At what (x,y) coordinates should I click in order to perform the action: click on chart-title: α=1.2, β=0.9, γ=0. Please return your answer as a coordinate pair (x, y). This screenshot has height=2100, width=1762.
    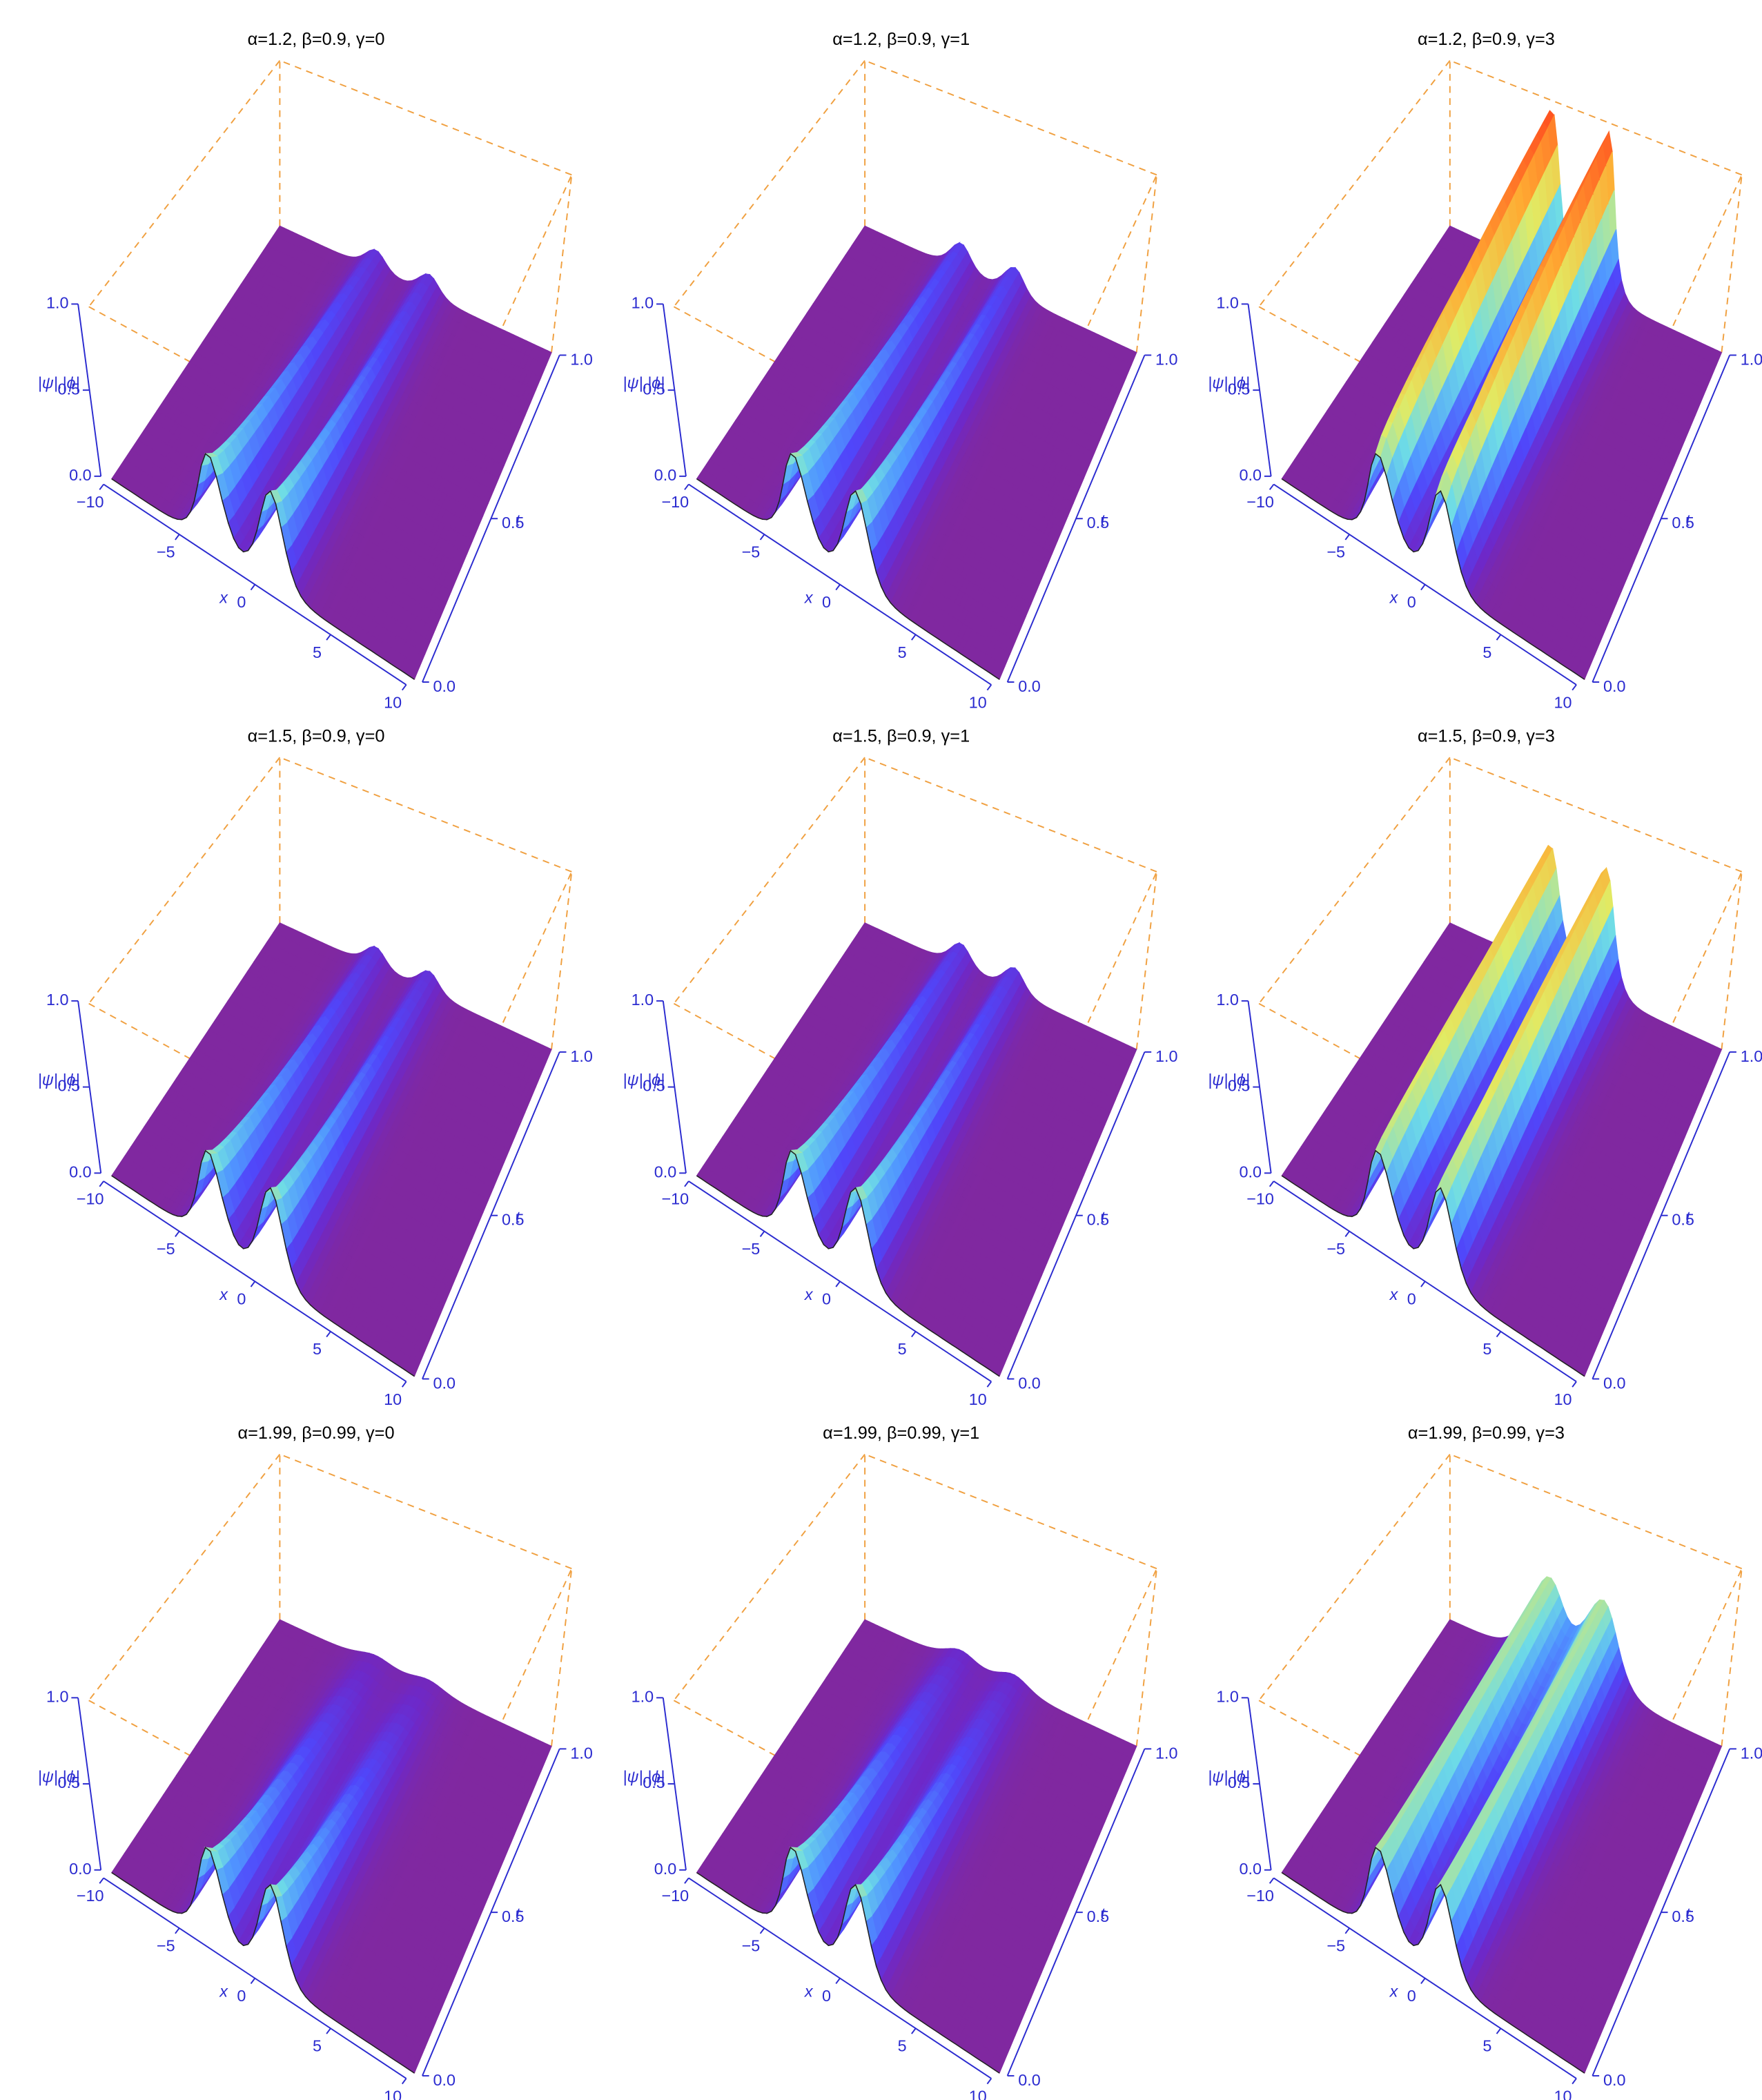
    Looking at the image, I should click on (317, 39).